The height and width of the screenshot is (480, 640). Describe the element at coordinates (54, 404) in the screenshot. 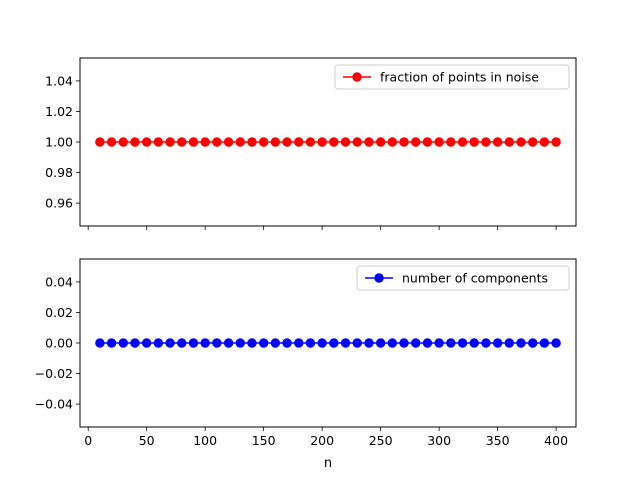

I see `y-tick-label: −0.04` at that location.